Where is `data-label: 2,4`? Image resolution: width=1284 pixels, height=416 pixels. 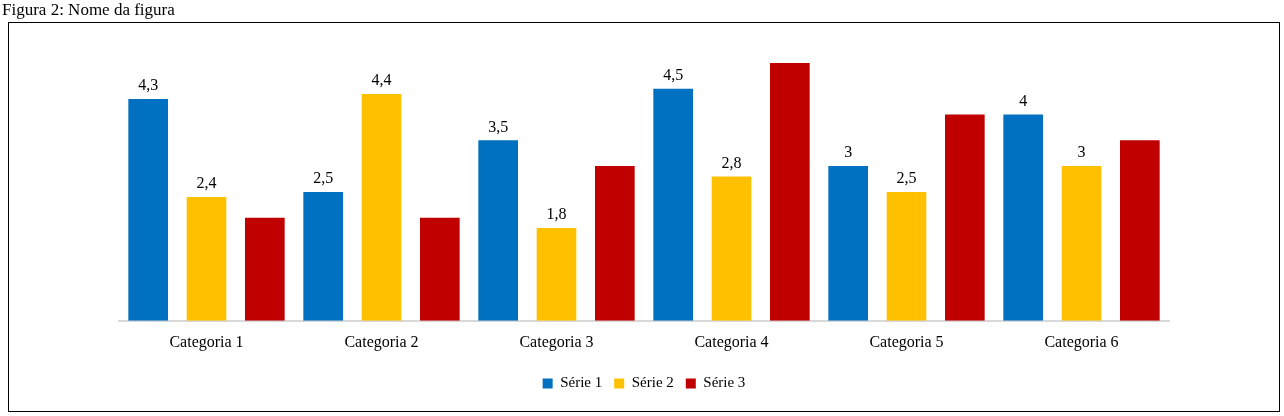
data-label: 2,4 is located at coordinates (206, 183).